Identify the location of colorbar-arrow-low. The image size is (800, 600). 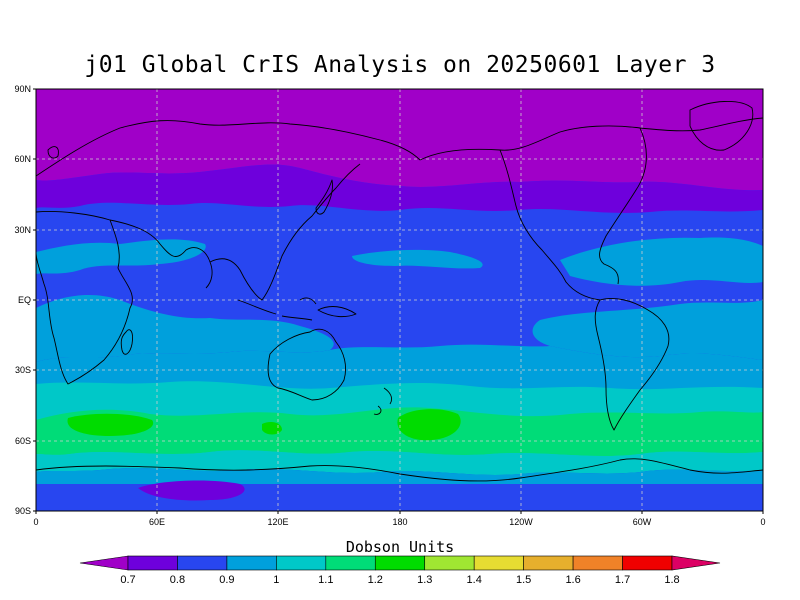
(104, 563).